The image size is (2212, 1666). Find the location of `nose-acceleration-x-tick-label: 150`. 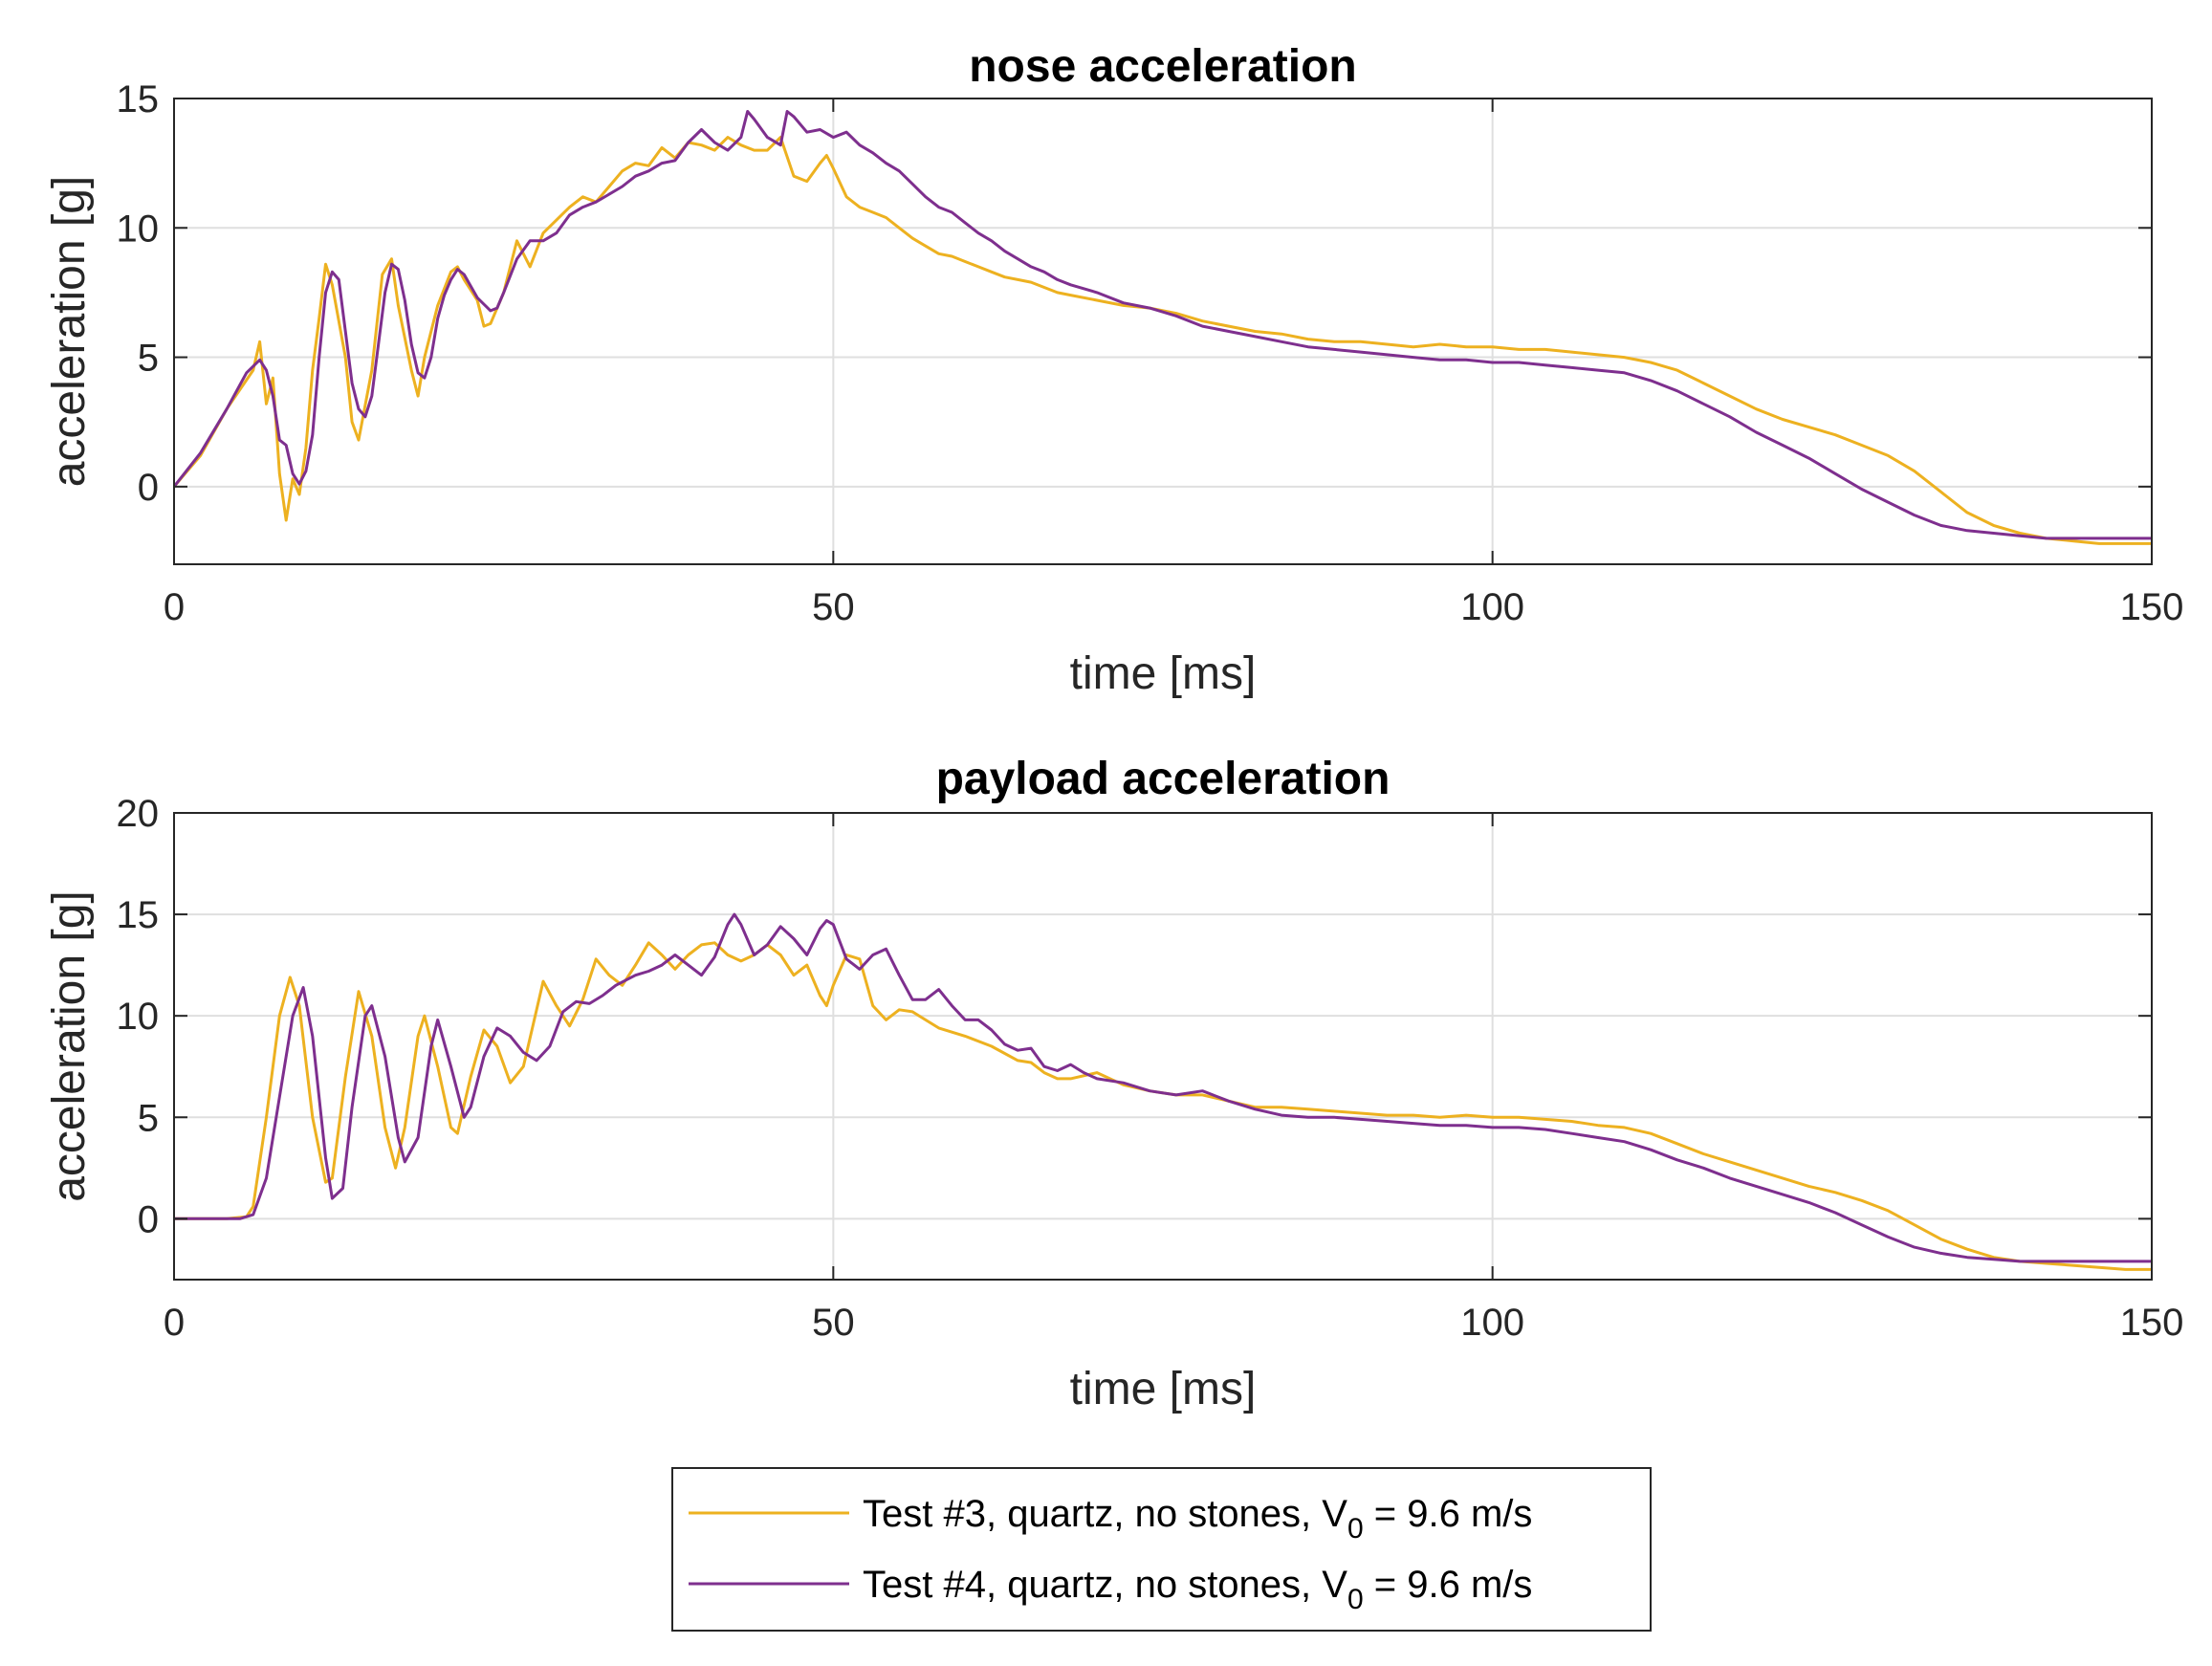

nose-acceleration-x-tick-label: 150 is located at coordinates (2152, 607).